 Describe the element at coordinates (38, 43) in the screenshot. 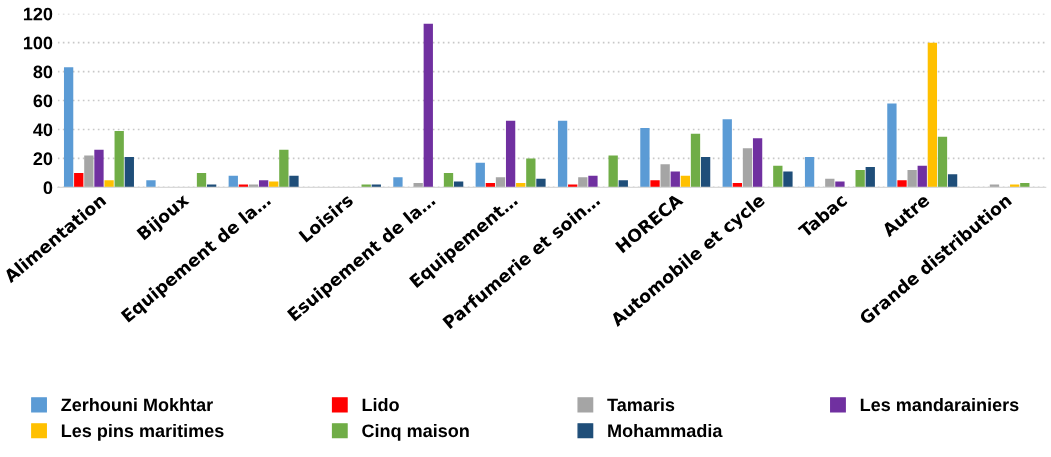

I see `y-tick-label: 100` at that location.